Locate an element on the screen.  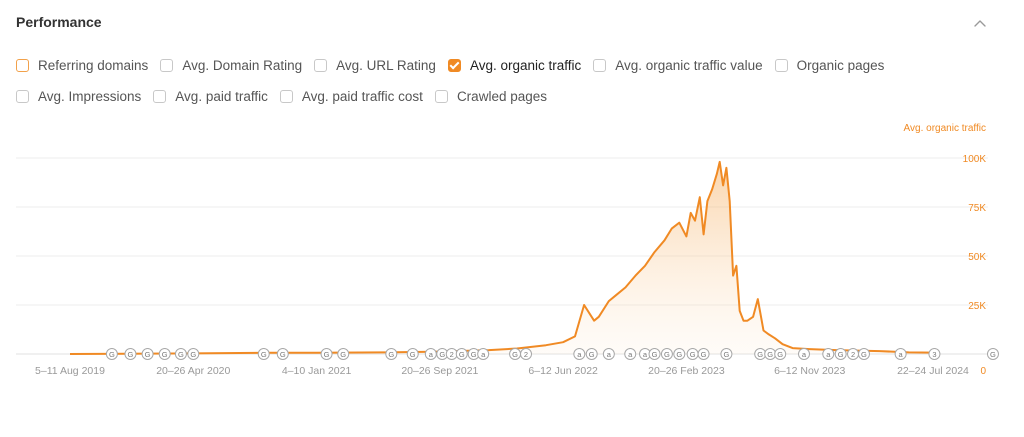
metric-avg-organic-traffic: Avg. organic traffic is located at coordinates (514, 65).